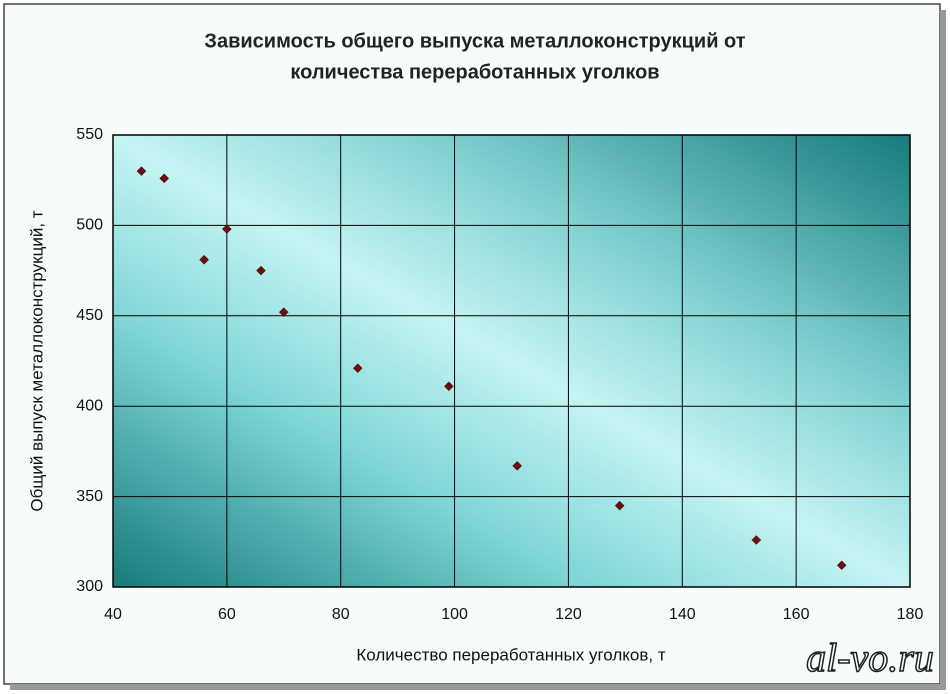  Describe the element at coordinates (89, 586) in the screenshot. I see `y-tick-label: 300` at that location.